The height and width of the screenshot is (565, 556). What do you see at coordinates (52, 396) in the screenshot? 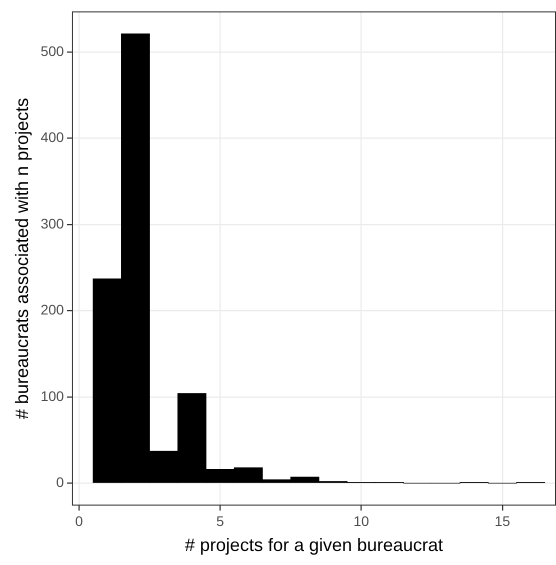
I see `y-tick-label: 100` at bounding box center [52, 396].